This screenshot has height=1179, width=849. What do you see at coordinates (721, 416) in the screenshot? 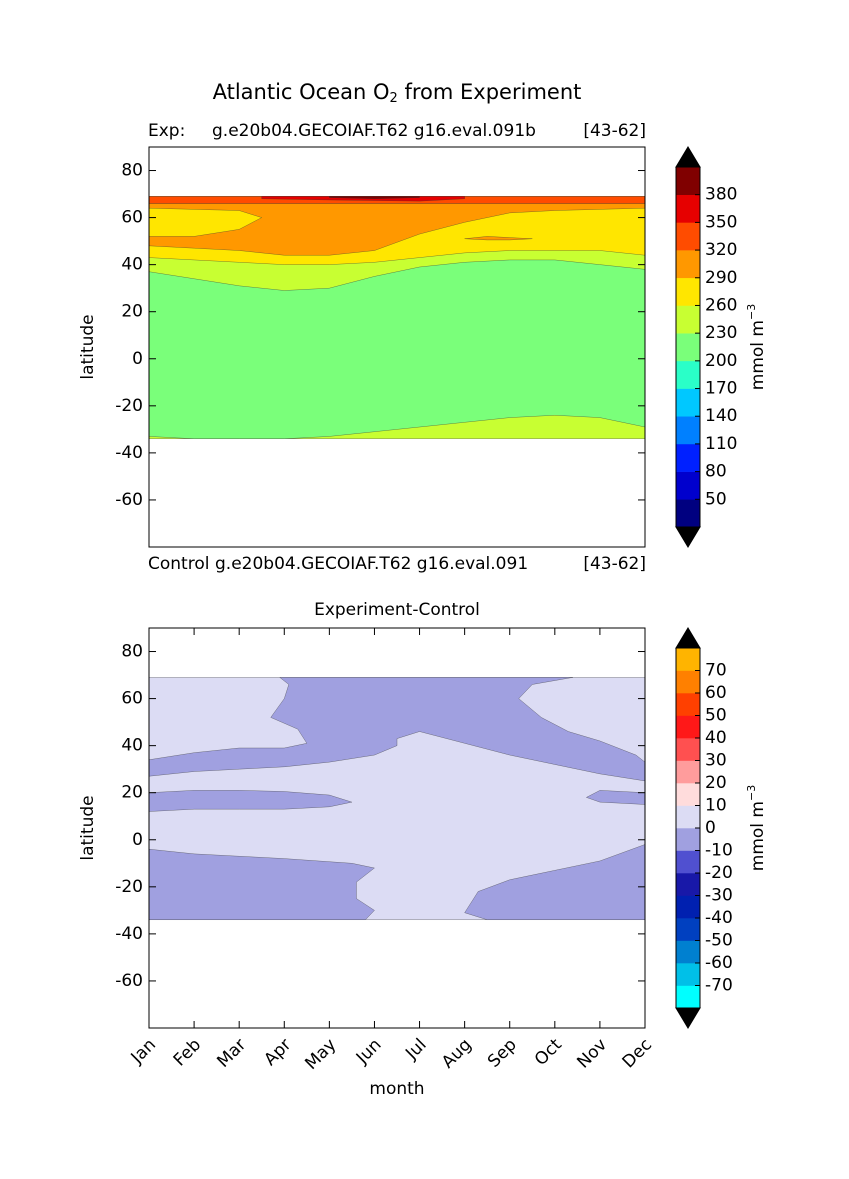
I see `colorbar-tick-label: 140` at bounding box center [721, 416].